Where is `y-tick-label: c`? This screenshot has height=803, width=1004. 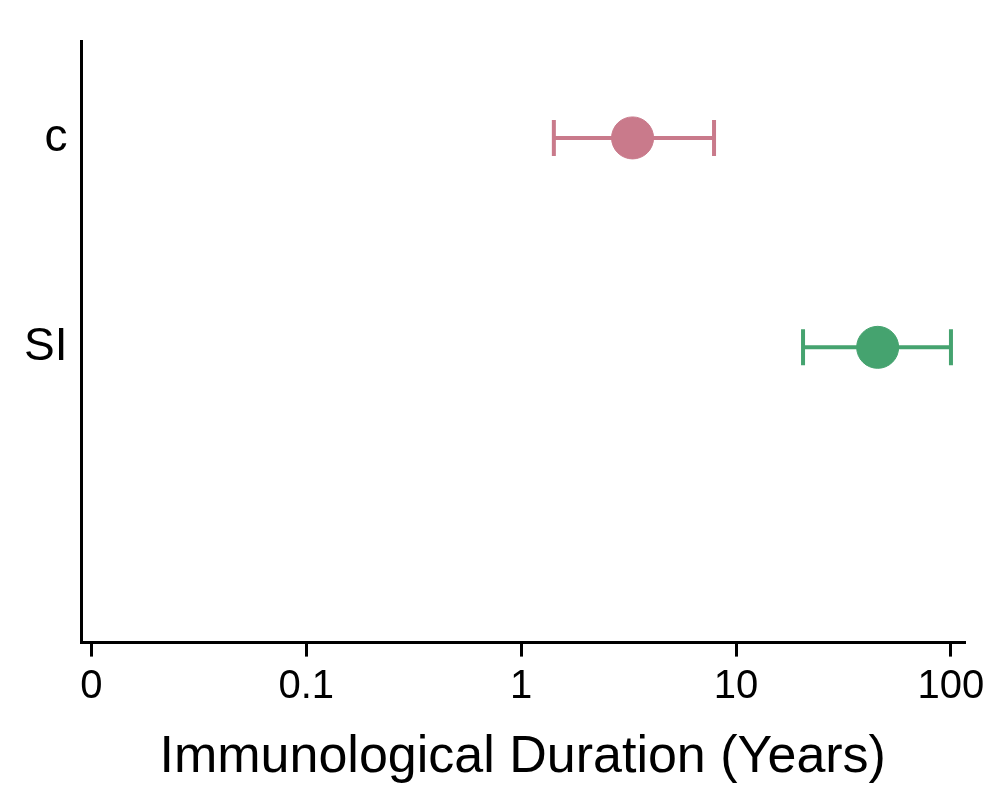 y-tick-label: c is located at coordinates (56, 134).